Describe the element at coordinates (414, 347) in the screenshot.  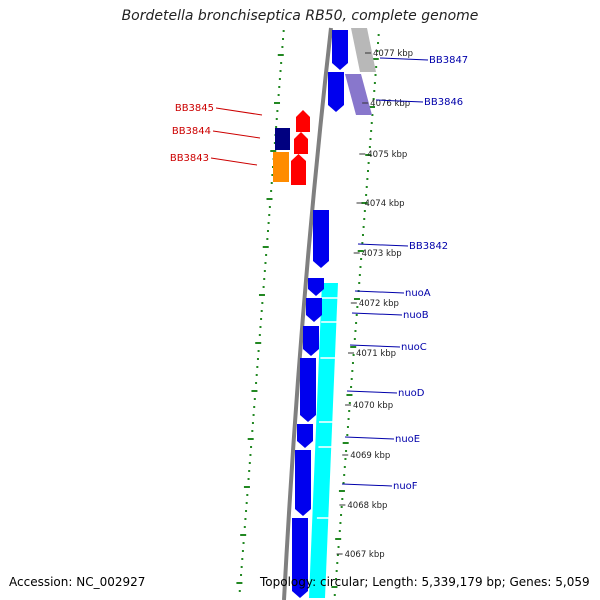
I see `gene-label-nuoC: nuoC` at that location.